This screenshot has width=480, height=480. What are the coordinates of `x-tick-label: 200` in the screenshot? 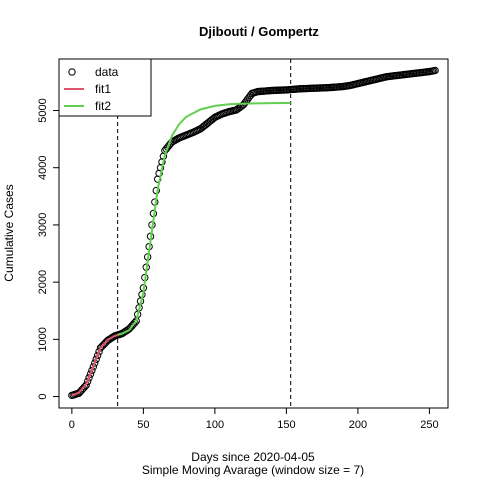 It's located at (358, 425).